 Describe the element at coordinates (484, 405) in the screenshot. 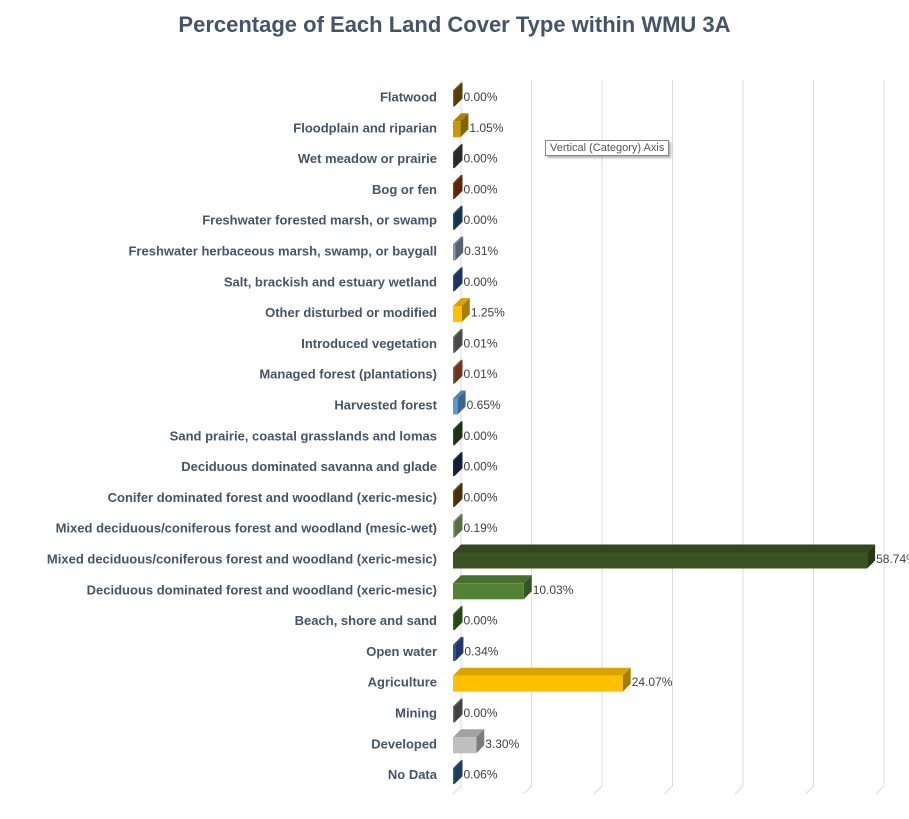

I see `data-label: 0.65%` at that location.